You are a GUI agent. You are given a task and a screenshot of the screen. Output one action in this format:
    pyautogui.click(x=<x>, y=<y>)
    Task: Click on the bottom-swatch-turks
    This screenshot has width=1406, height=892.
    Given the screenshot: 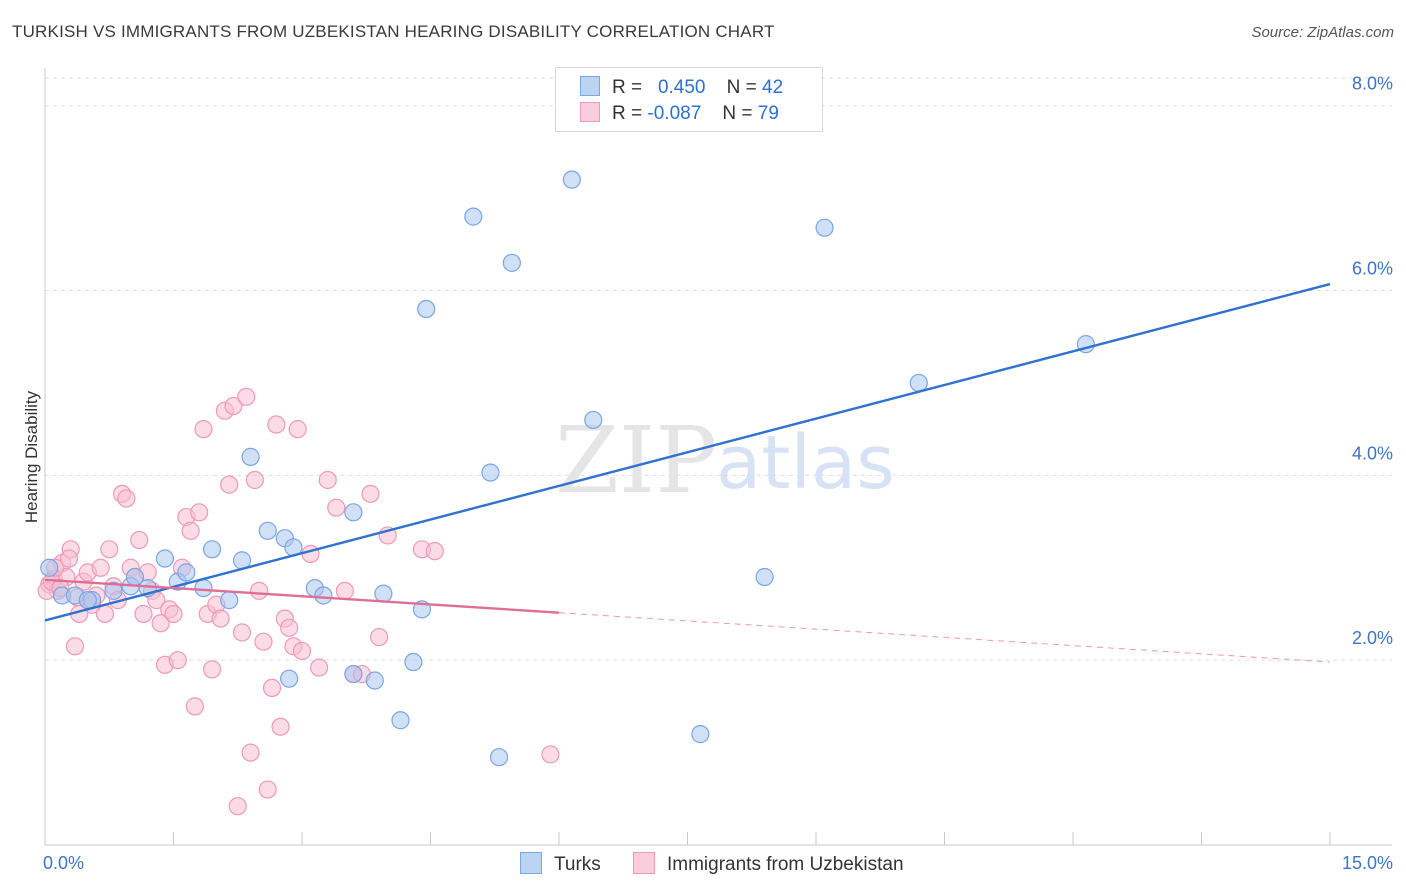 What is the action you would take?
    pyautogui.click(x=531, y=863)
    